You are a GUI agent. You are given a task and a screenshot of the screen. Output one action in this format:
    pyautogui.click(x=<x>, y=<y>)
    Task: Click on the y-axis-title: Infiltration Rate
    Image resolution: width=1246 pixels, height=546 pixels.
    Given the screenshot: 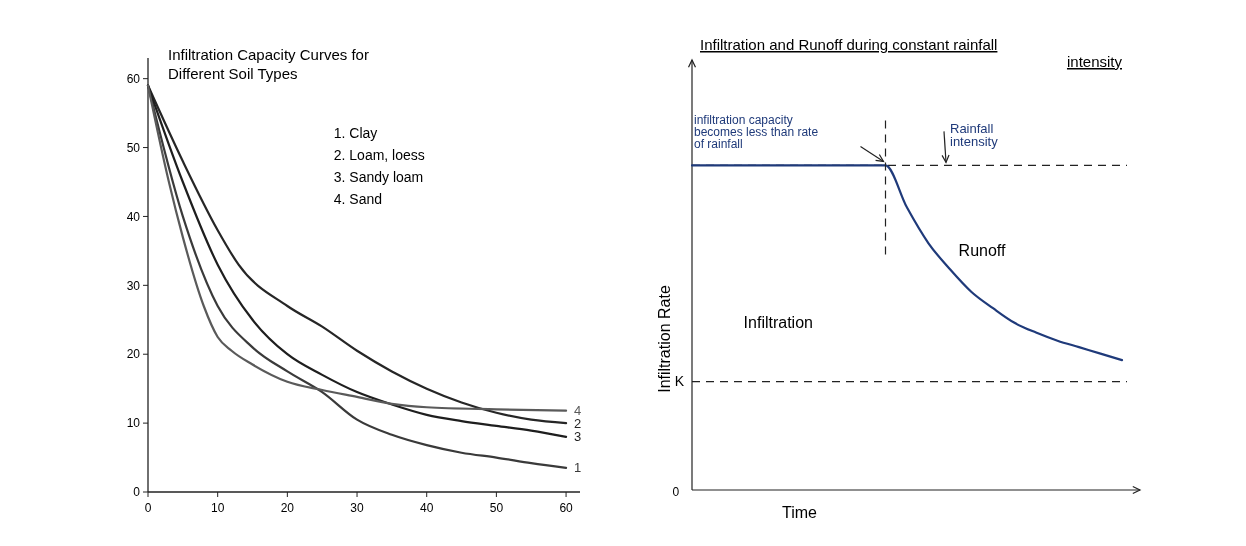 What is the action you would take?
    pyautogui.click(x=664, y=339)
    